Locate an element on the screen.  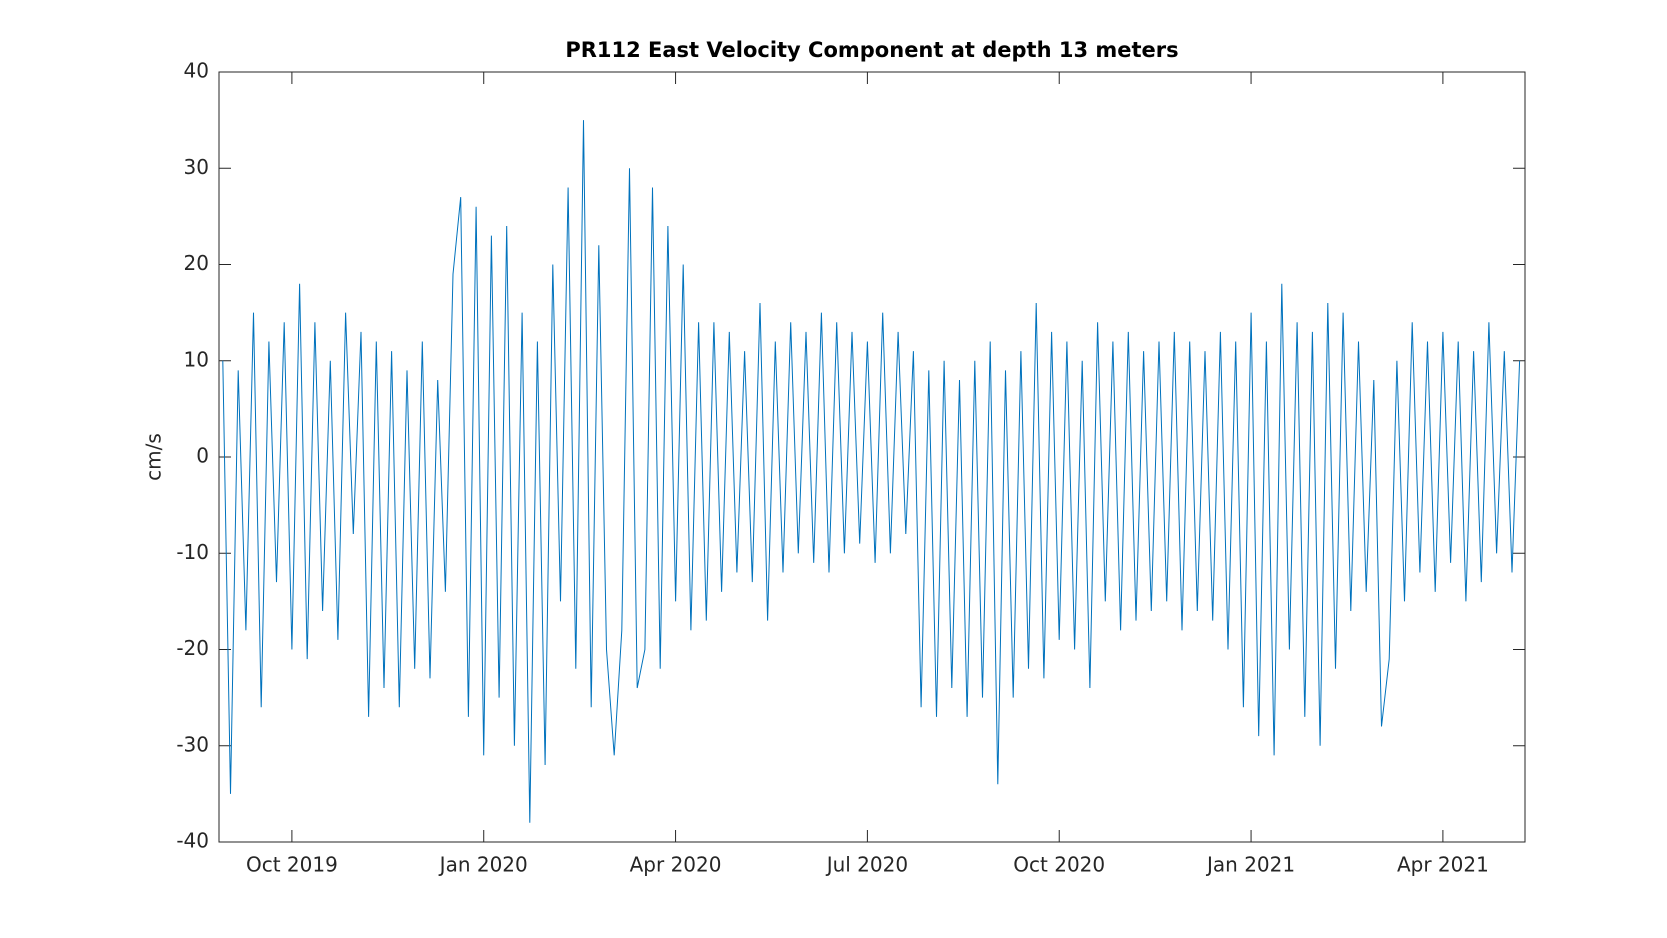
y-tick-label: 40 is located at coordinates (196, 71).